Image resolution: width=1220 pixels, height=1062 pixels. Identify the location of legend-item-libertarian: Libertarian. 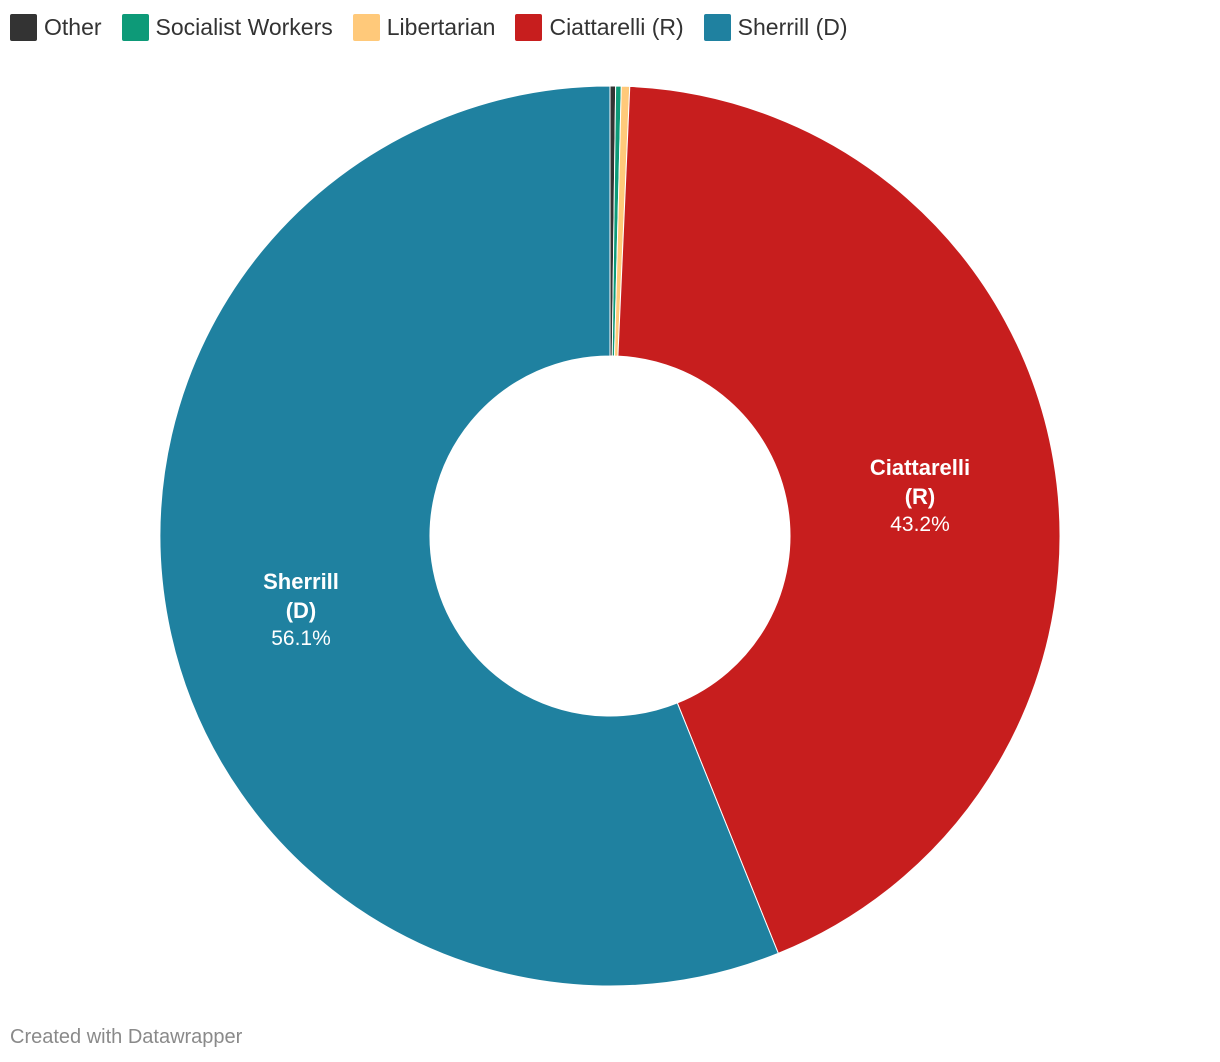
(424, 27).